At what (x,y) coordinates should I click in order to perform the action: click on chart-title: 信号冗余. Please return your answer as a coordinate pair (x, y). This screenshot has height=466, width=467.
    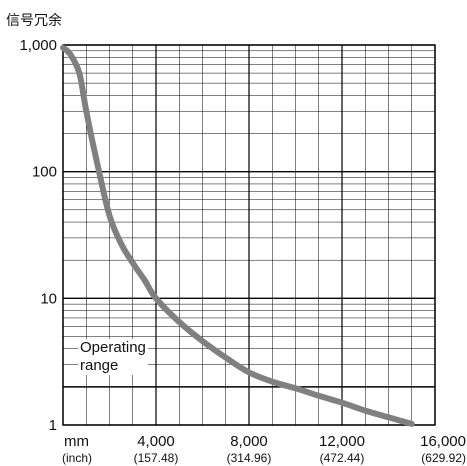
    Looking at the image, I should click on (34, 20).